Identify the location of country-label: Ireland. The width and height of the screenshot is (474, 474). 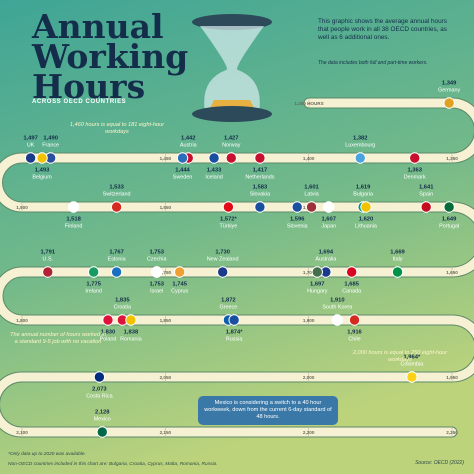
(93, 291).